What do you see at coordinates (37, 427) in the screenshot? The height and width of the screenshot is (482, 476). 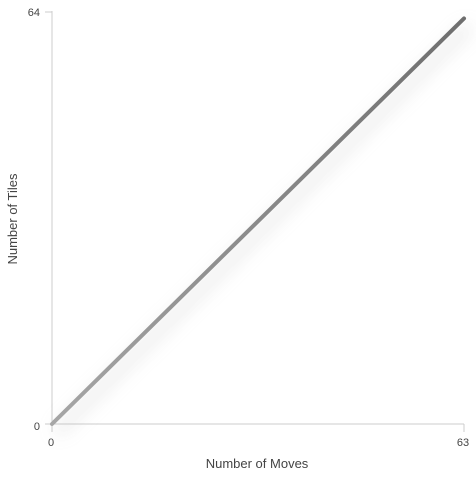 I see `y-tick-label: 0` at bounding box center [37, 427].